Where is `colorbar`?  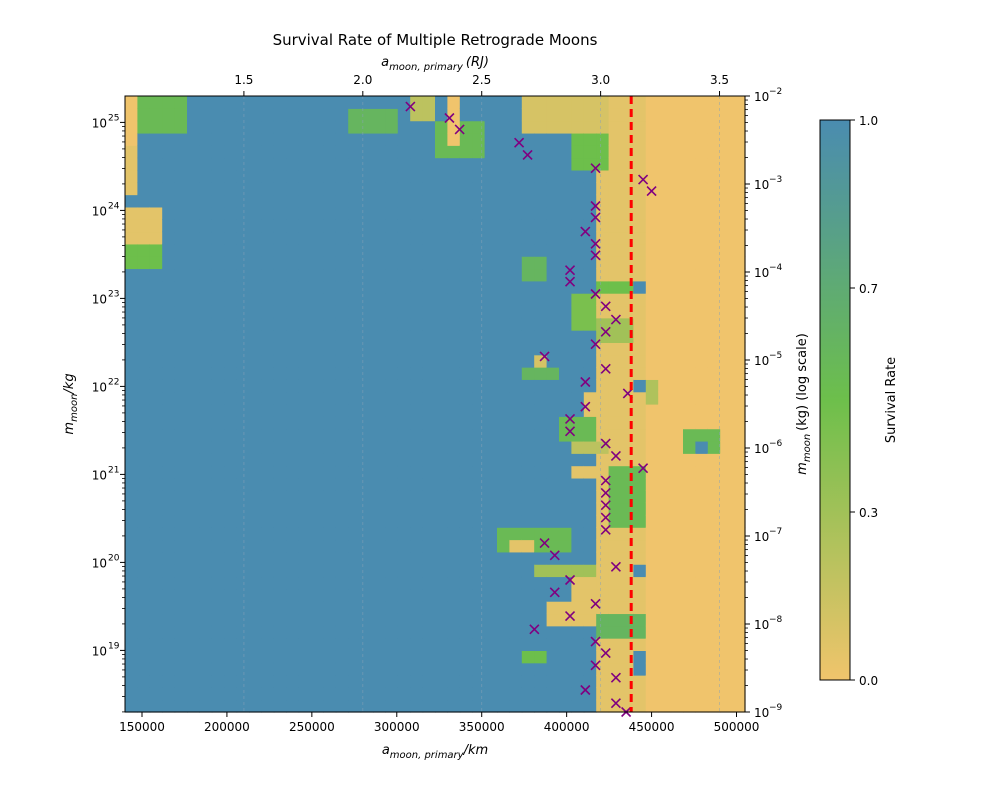 colorbar is located at coordinates (835, 400).